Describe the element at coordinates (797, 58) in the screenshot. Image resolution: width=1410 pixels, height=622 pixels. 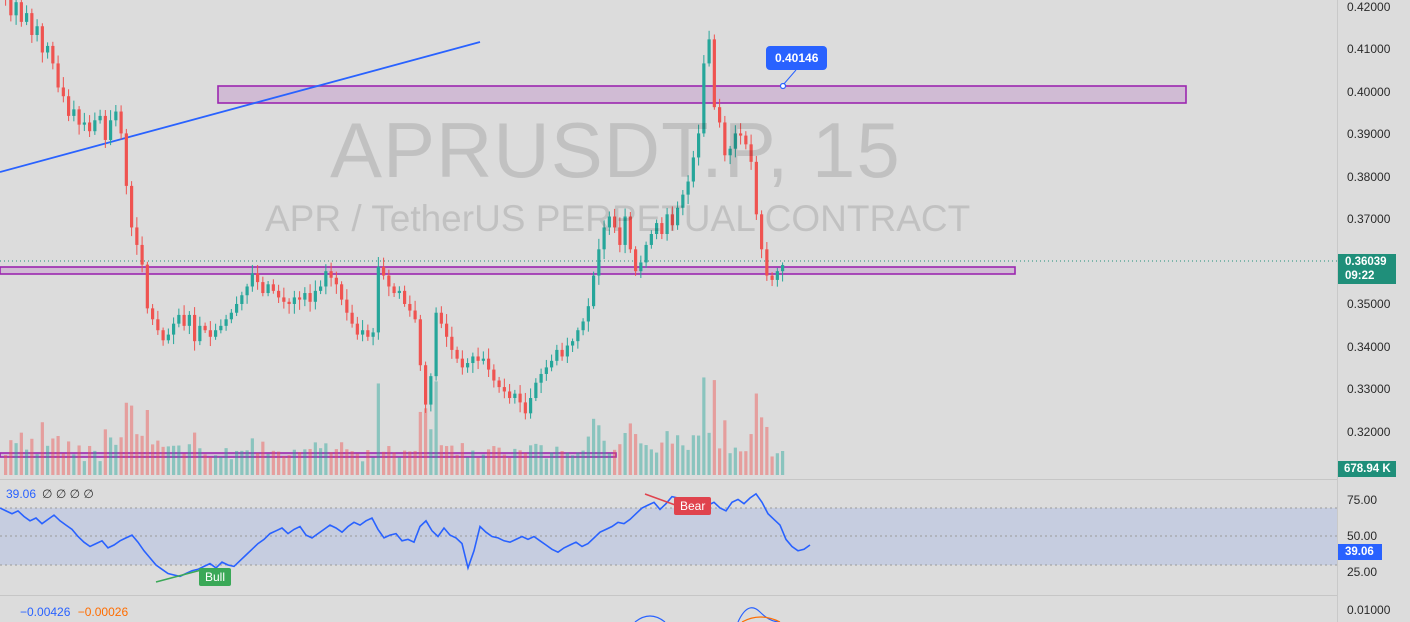
I see `price-callout: 0.40146` at that location.